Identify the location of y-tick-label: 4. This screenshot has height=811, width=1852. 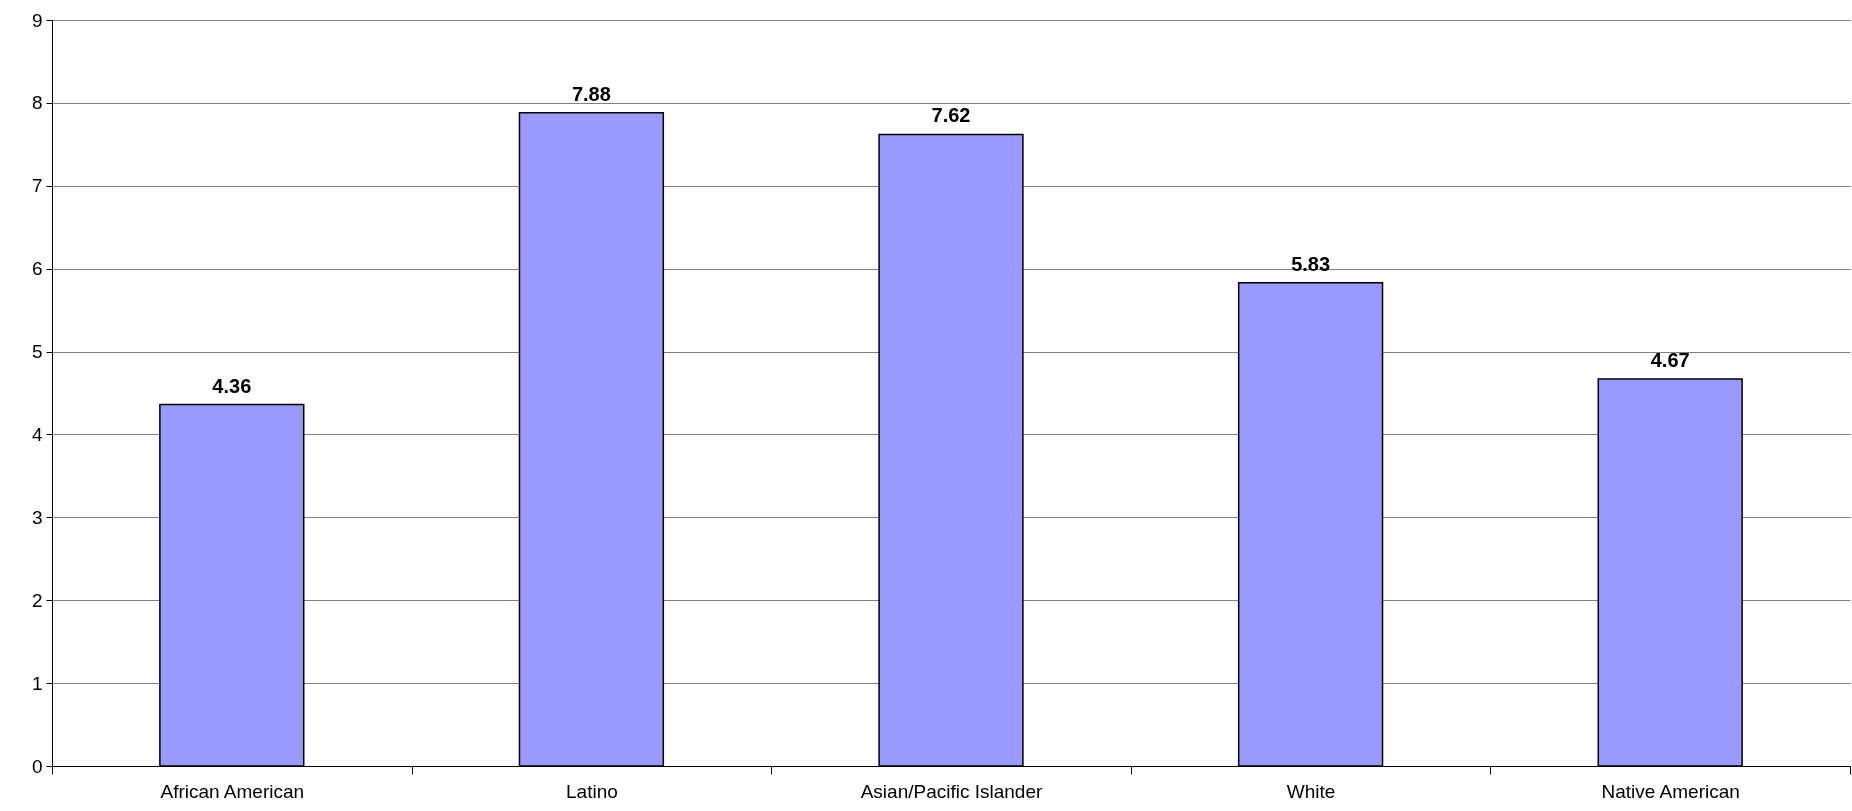
(37, 434).